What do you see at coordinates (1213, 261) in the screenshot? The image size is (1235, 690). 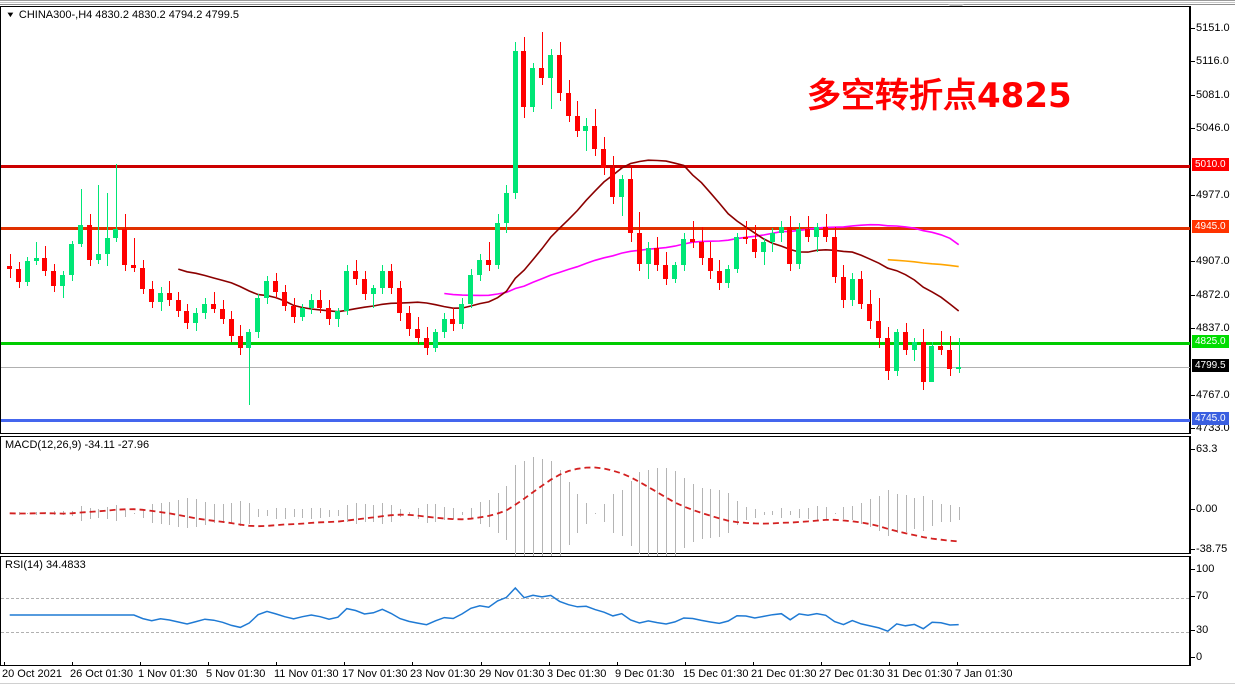 I see `axis-tick-label: 4907.0` at bounding box center [1213, 261].